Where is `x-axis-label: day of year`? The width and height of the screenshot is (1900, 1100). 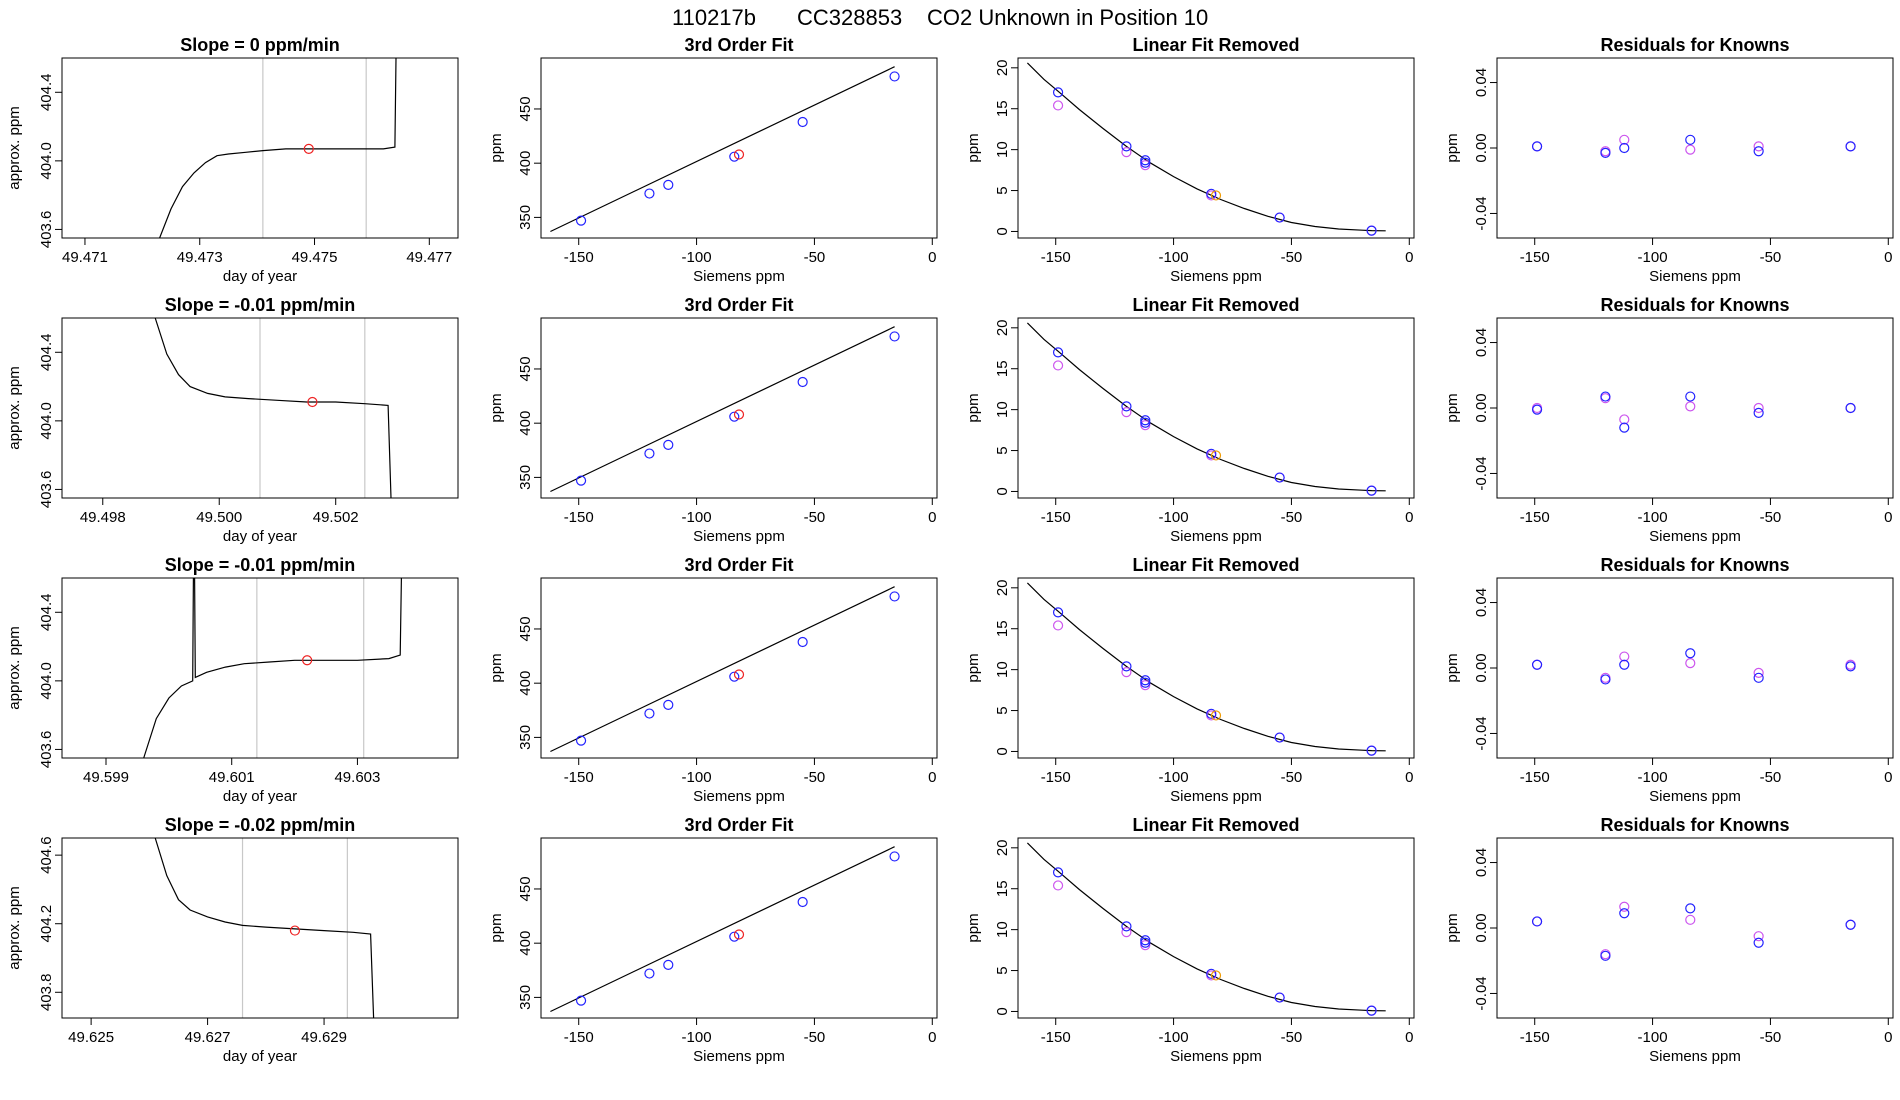 x-axis-label: day of year is located at coordinates (260, 796).